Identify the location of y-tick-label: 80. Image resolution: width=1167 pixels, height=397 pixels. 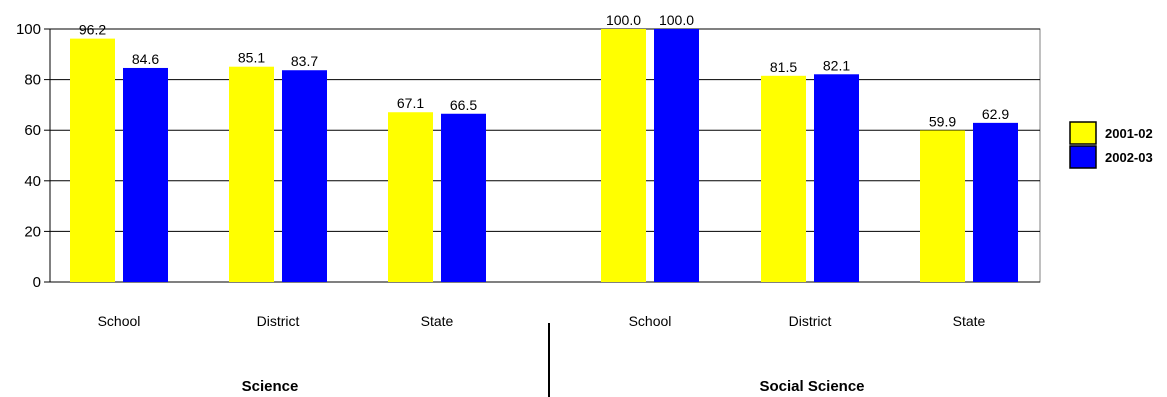
(32, 80).